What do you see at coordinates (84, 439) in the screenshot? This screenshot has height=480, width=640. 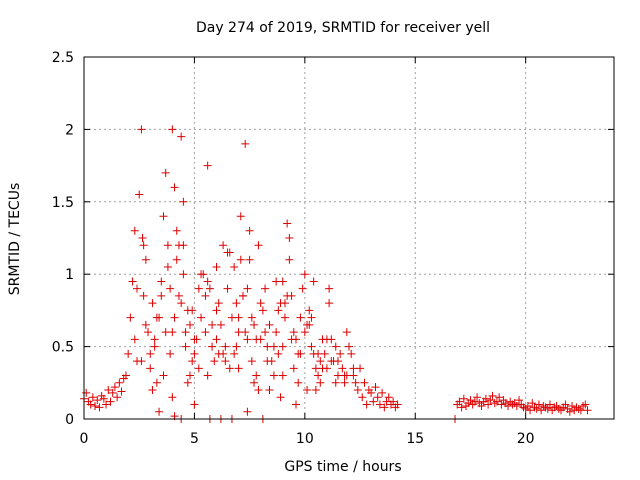 I see `x-tick-label: 0` at bounding box center [84, 439].